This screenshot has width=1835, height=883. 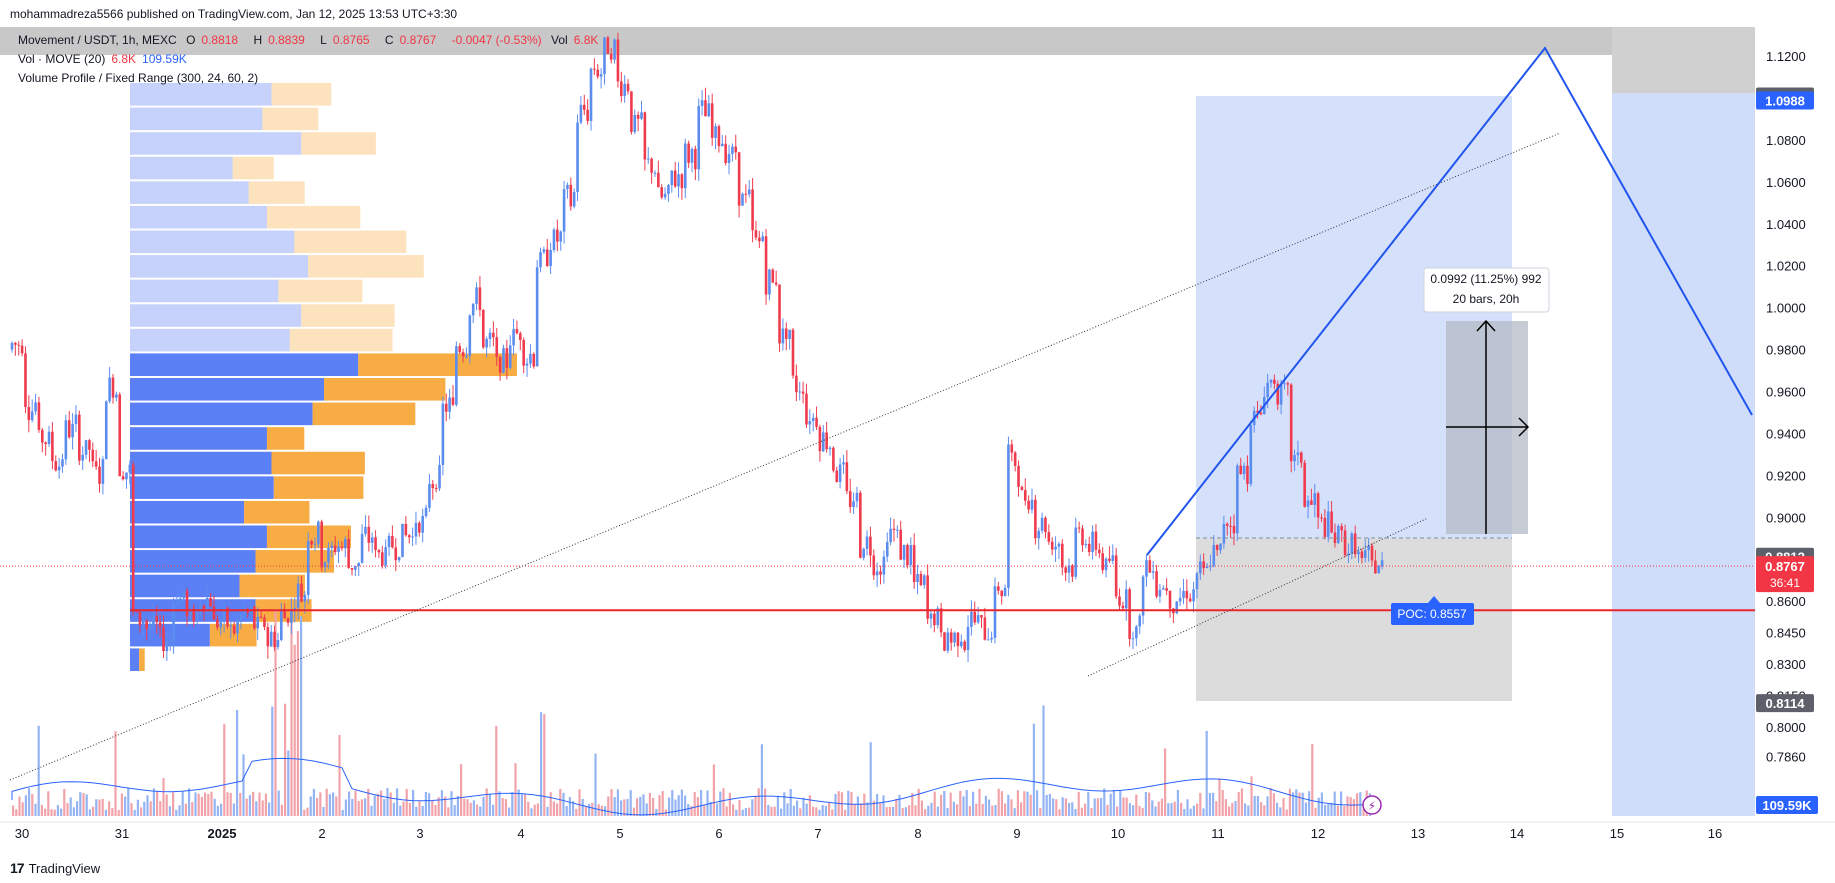 I want to click on price-tag-4-box, so click(x=1785, y=703).